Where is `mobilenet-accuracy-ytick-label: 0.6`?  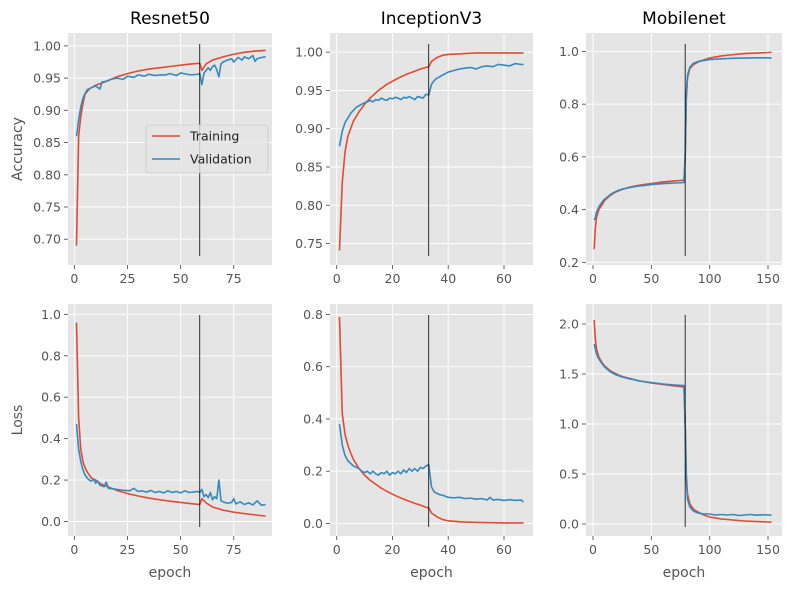
mobilenet-accuracy-ytick-label: 0.6 is located at coordinates (569, 156).